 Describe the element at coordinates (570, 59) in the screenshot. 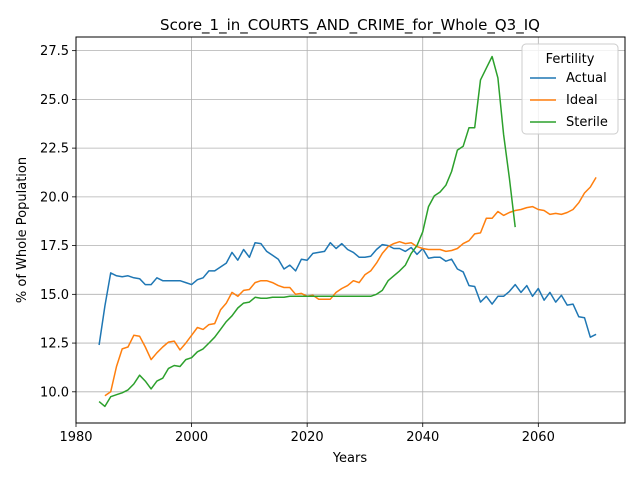

I see `legend-title: Fertility` at that location.